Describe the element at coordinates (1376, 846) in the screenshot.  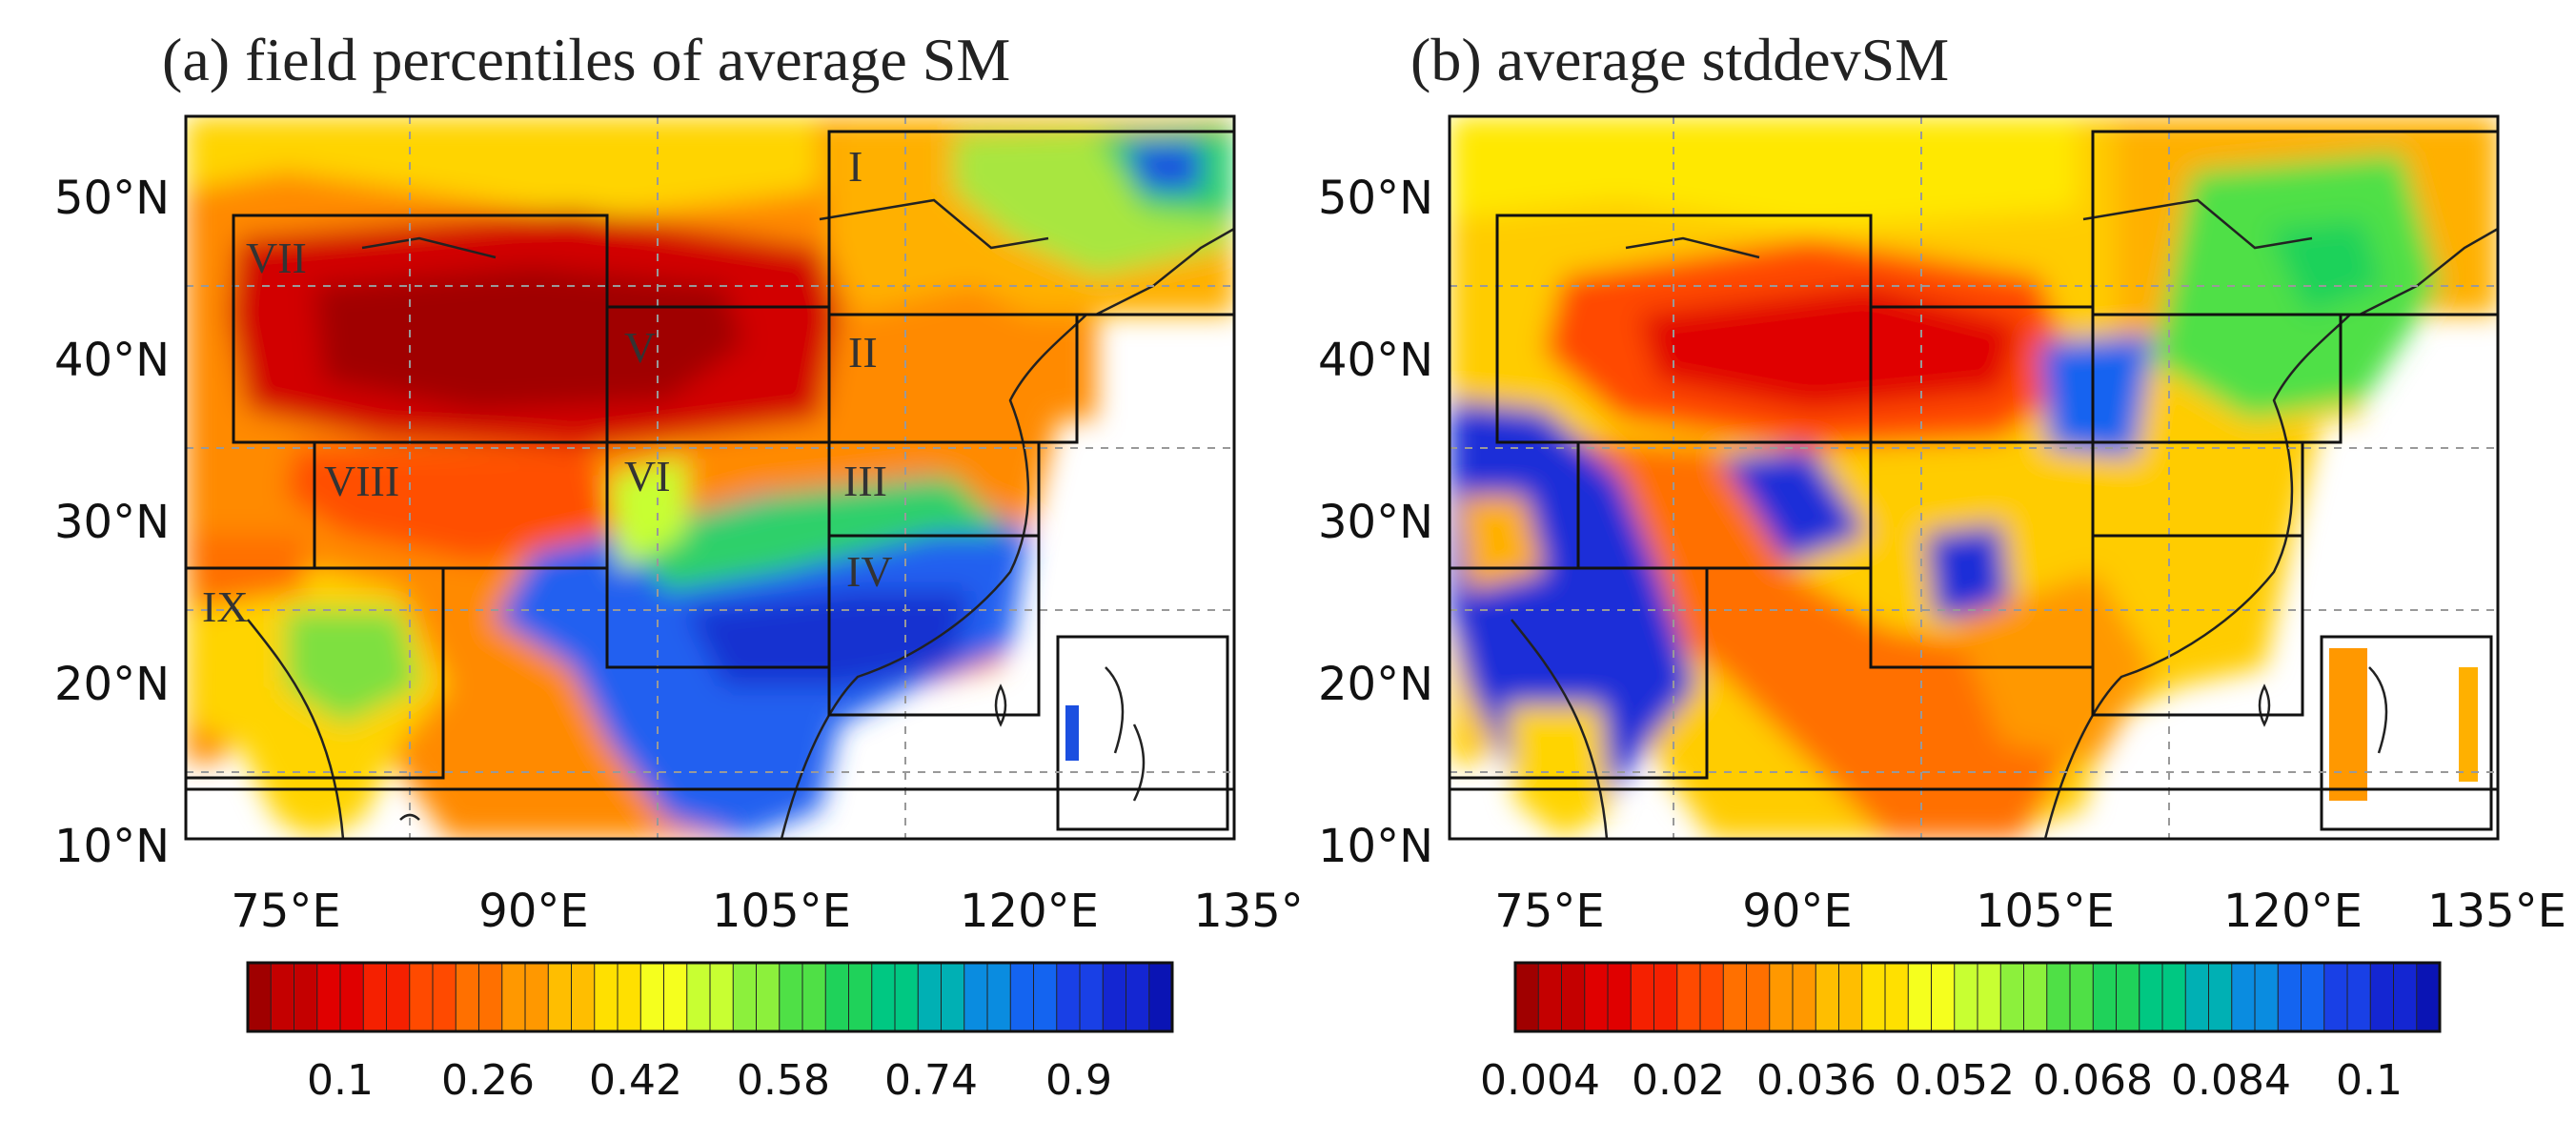
I see `lat-tick: 10°N` at that location.